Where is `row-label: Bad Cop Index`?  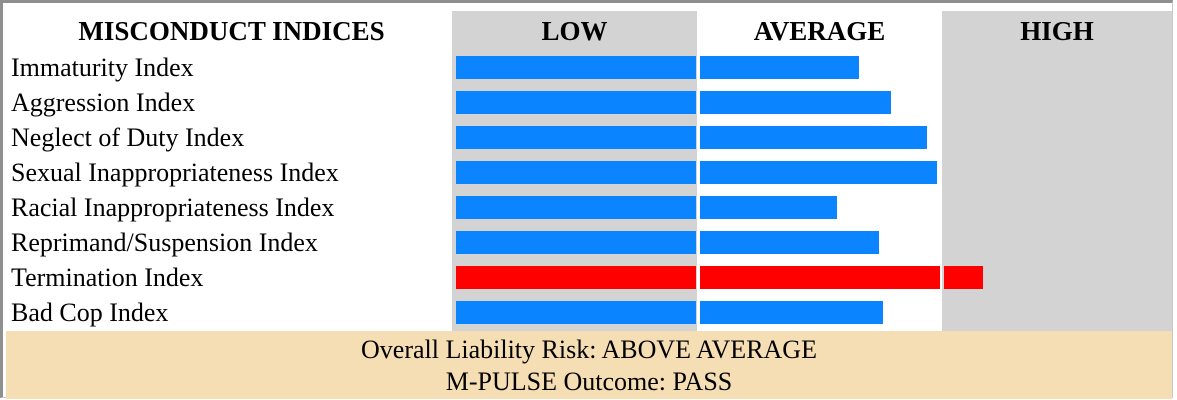
row-label: Bad Cop Index is located at coordinates (90, 312).